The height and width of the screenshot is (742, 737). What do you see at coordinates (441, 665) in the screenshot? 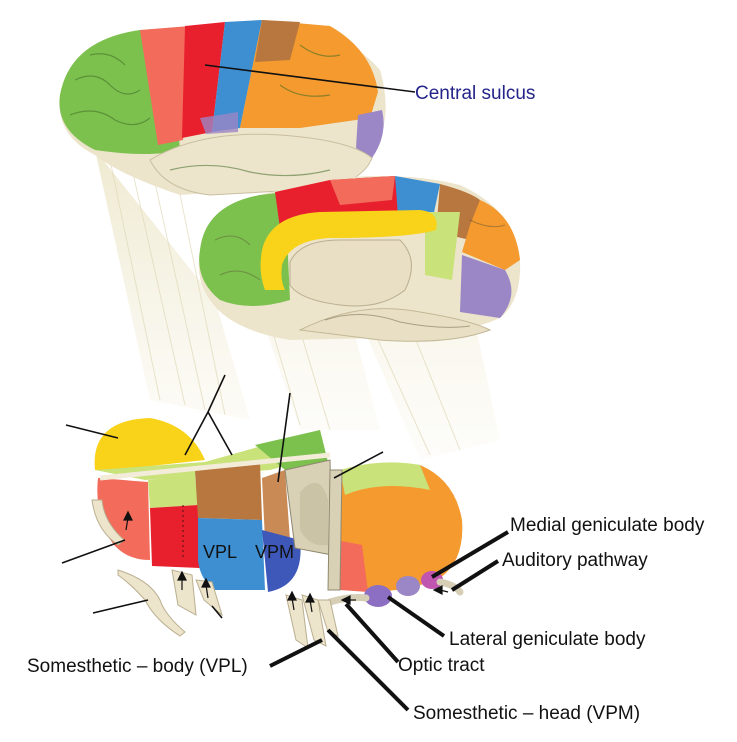
I see `label-optic-tract: Optic tract` at bounding box center [441, 665].